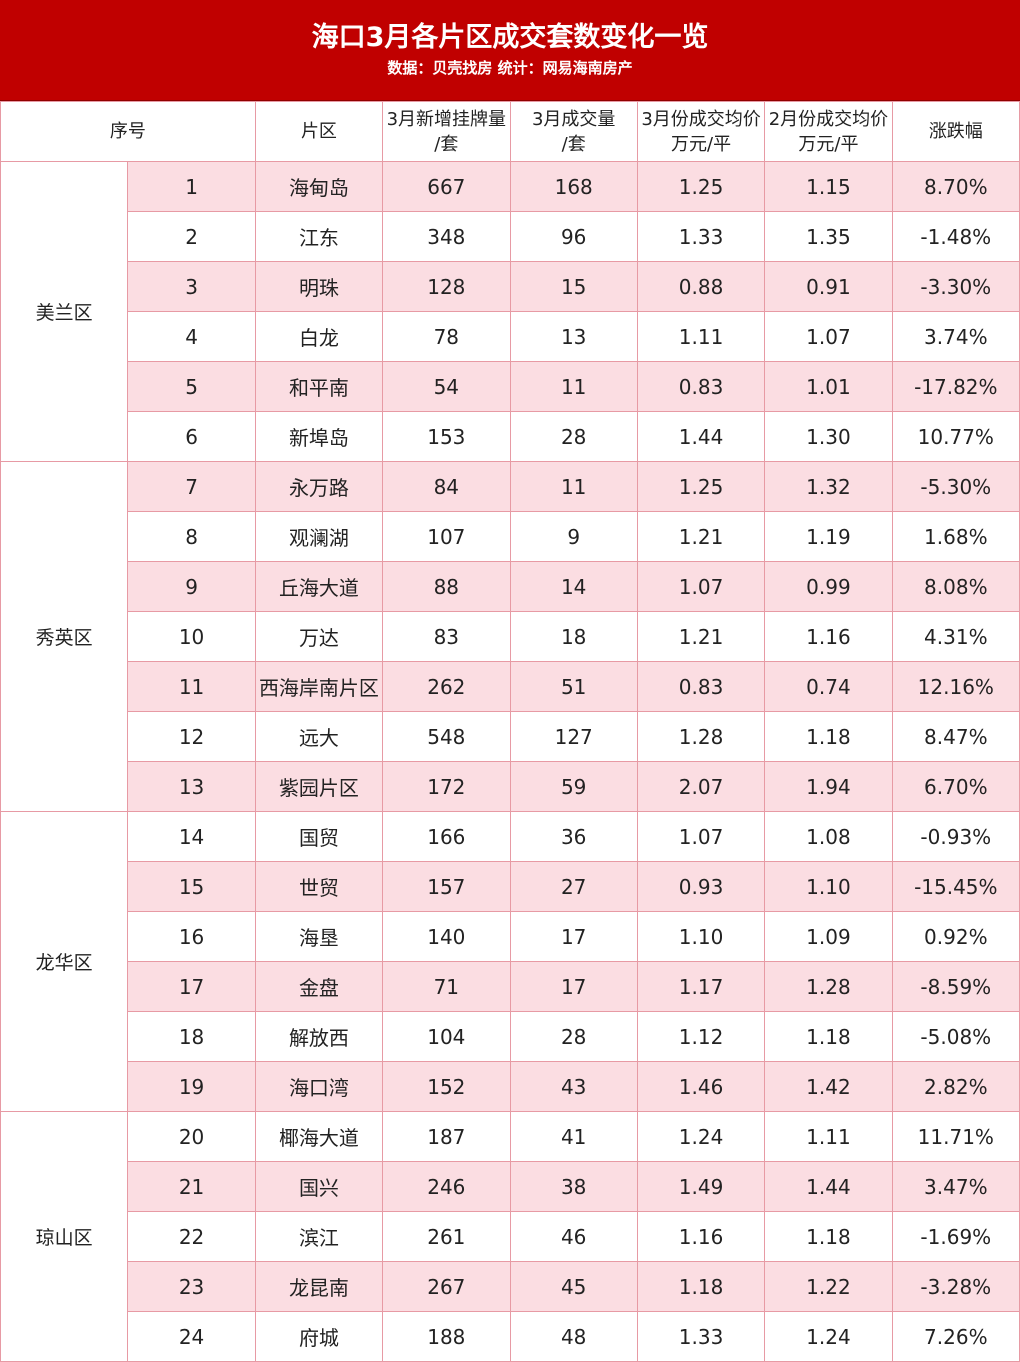 The height and width of the screenshot is (1362, 1020). Describe the element at coordinates (955, 886) in the screenshot. I see `cell-change: -15.45%` at that location.